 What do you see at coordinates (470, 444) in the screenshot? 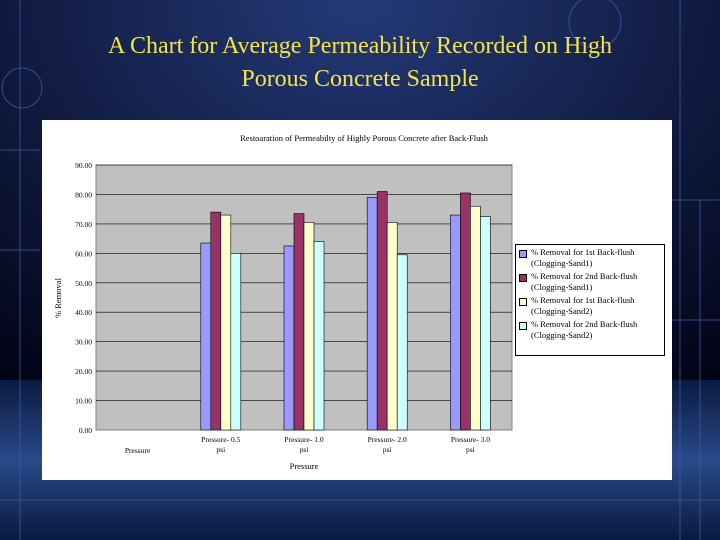
I see `x-tick-label: Pressure- 3.0 psi` at bounding box center [470, 444].